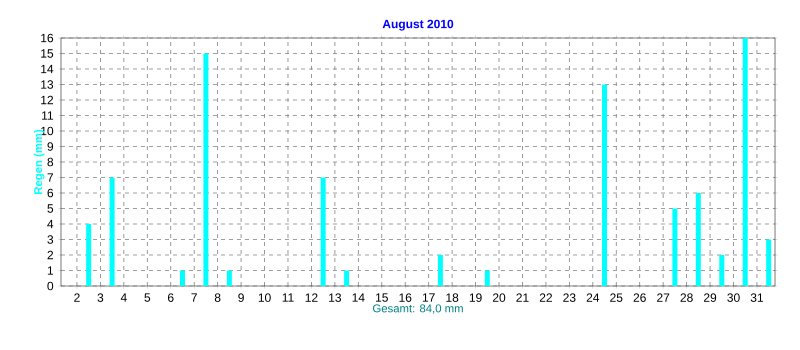 This screenshot has height=350, width=800. I want to click on x-tick-label: 3, so click(101, 297).